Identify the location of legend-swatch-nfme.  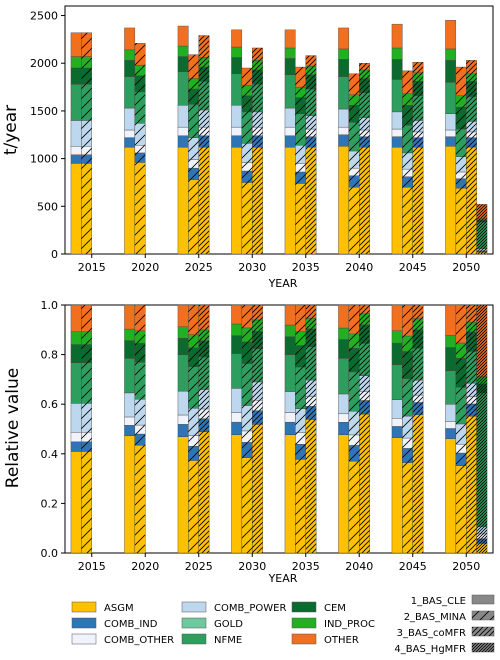
(194, 639).